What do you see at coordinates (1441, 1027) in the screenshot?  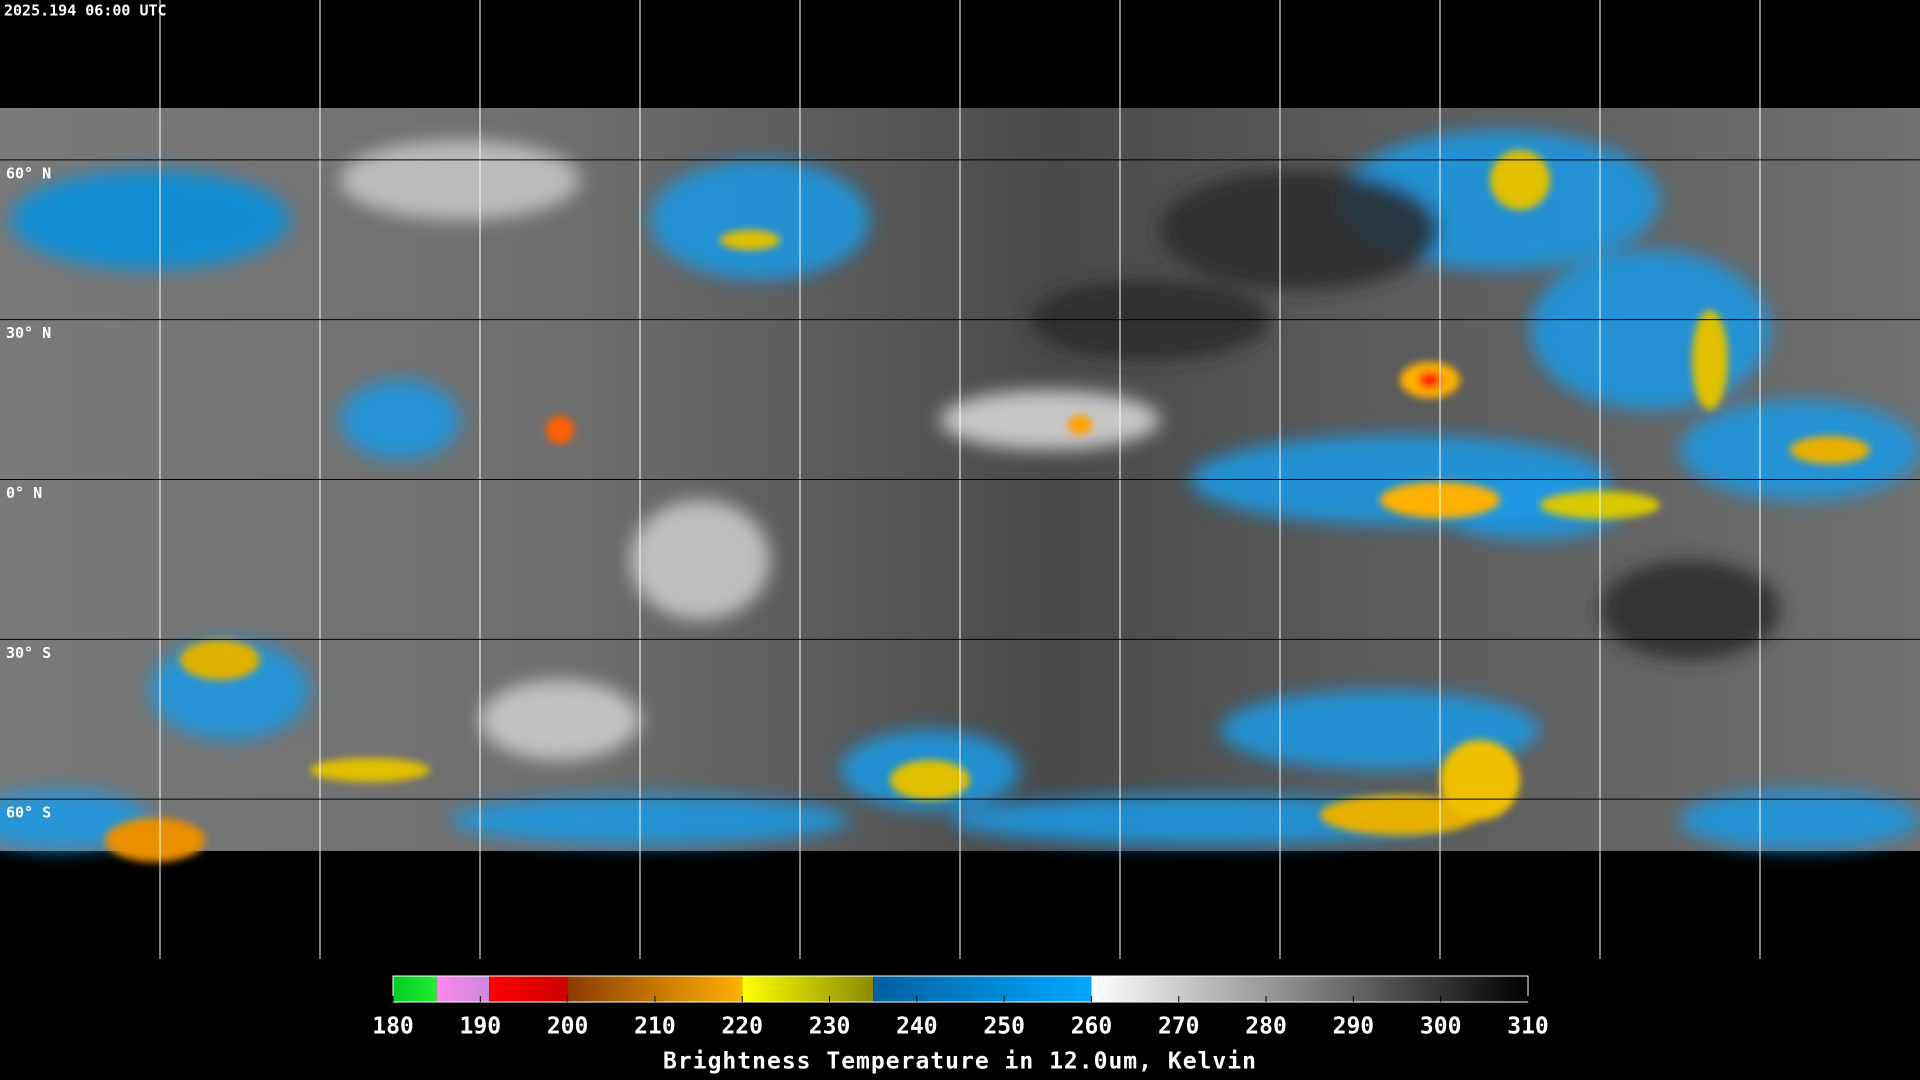 I see `colorbar-tick-label: 300` at bounding box center [1441, 1027].